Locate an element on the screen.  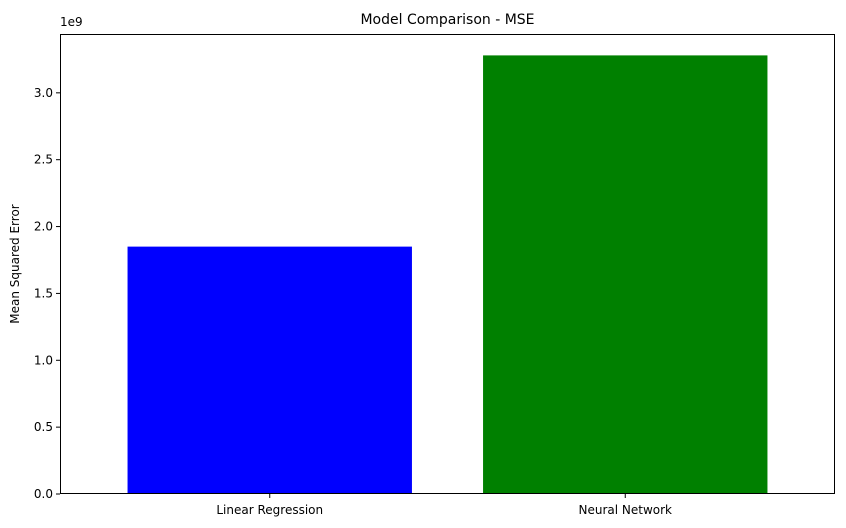
y-tick-label: 2.0 is located at coordinates (43, 227).